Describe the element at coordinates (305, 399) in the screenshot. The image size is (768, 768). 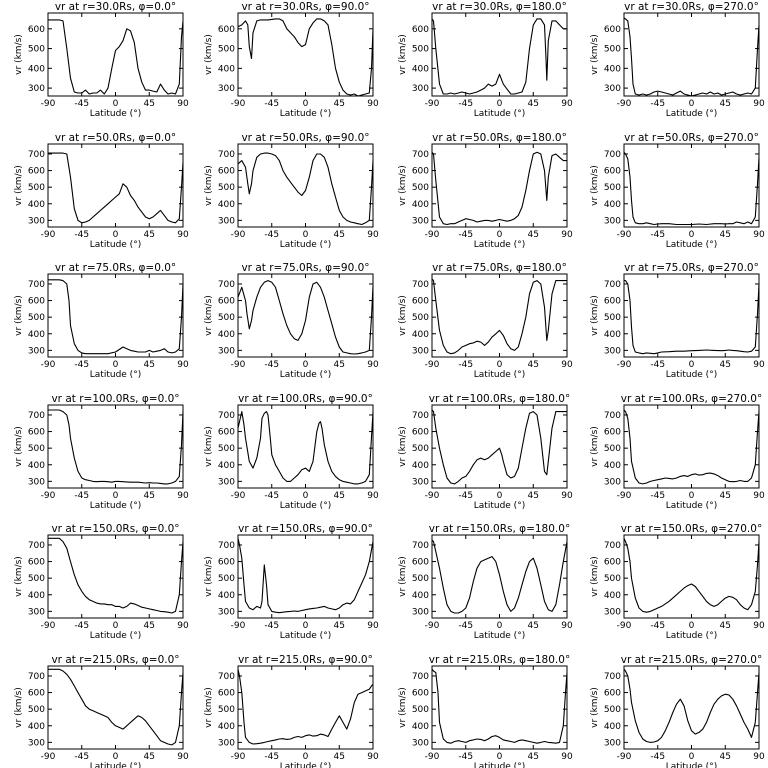
I see `panel-title: vr at r=100.0Rs, φ=90.0°` at that location.